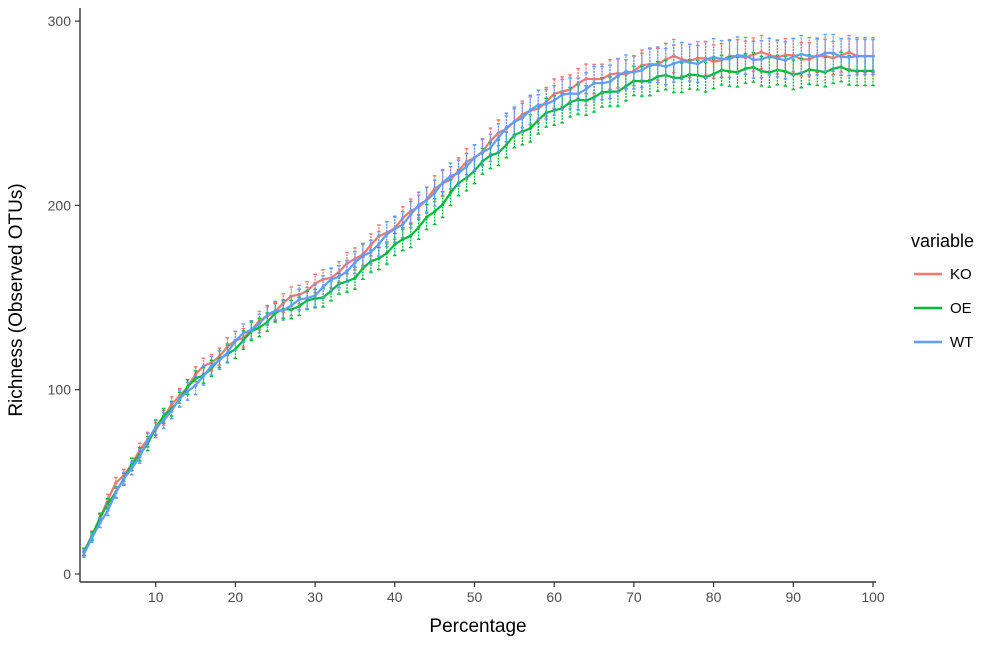 The width and height of the screenshot is (989, 650). What do you see at coordinates (794, 597) in the screenshot?
I see `x-tick-label: 90` at bounding box center [794, 597].